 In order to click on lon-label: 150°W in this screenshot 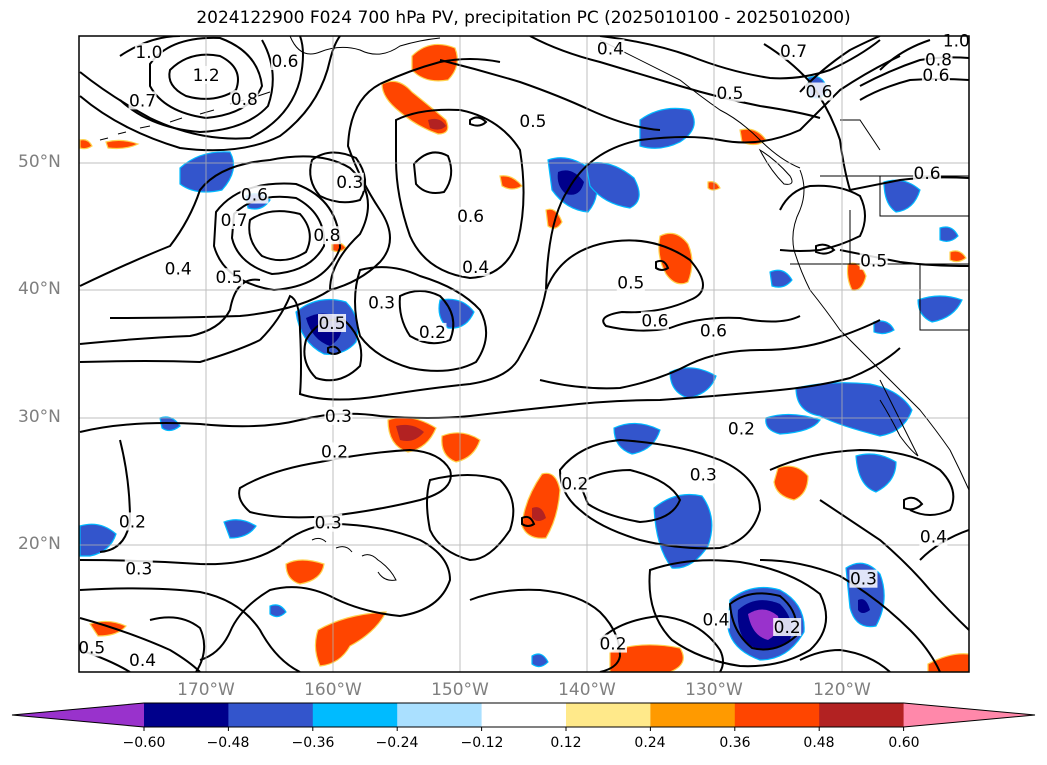, I will do `click(460, 690)`.